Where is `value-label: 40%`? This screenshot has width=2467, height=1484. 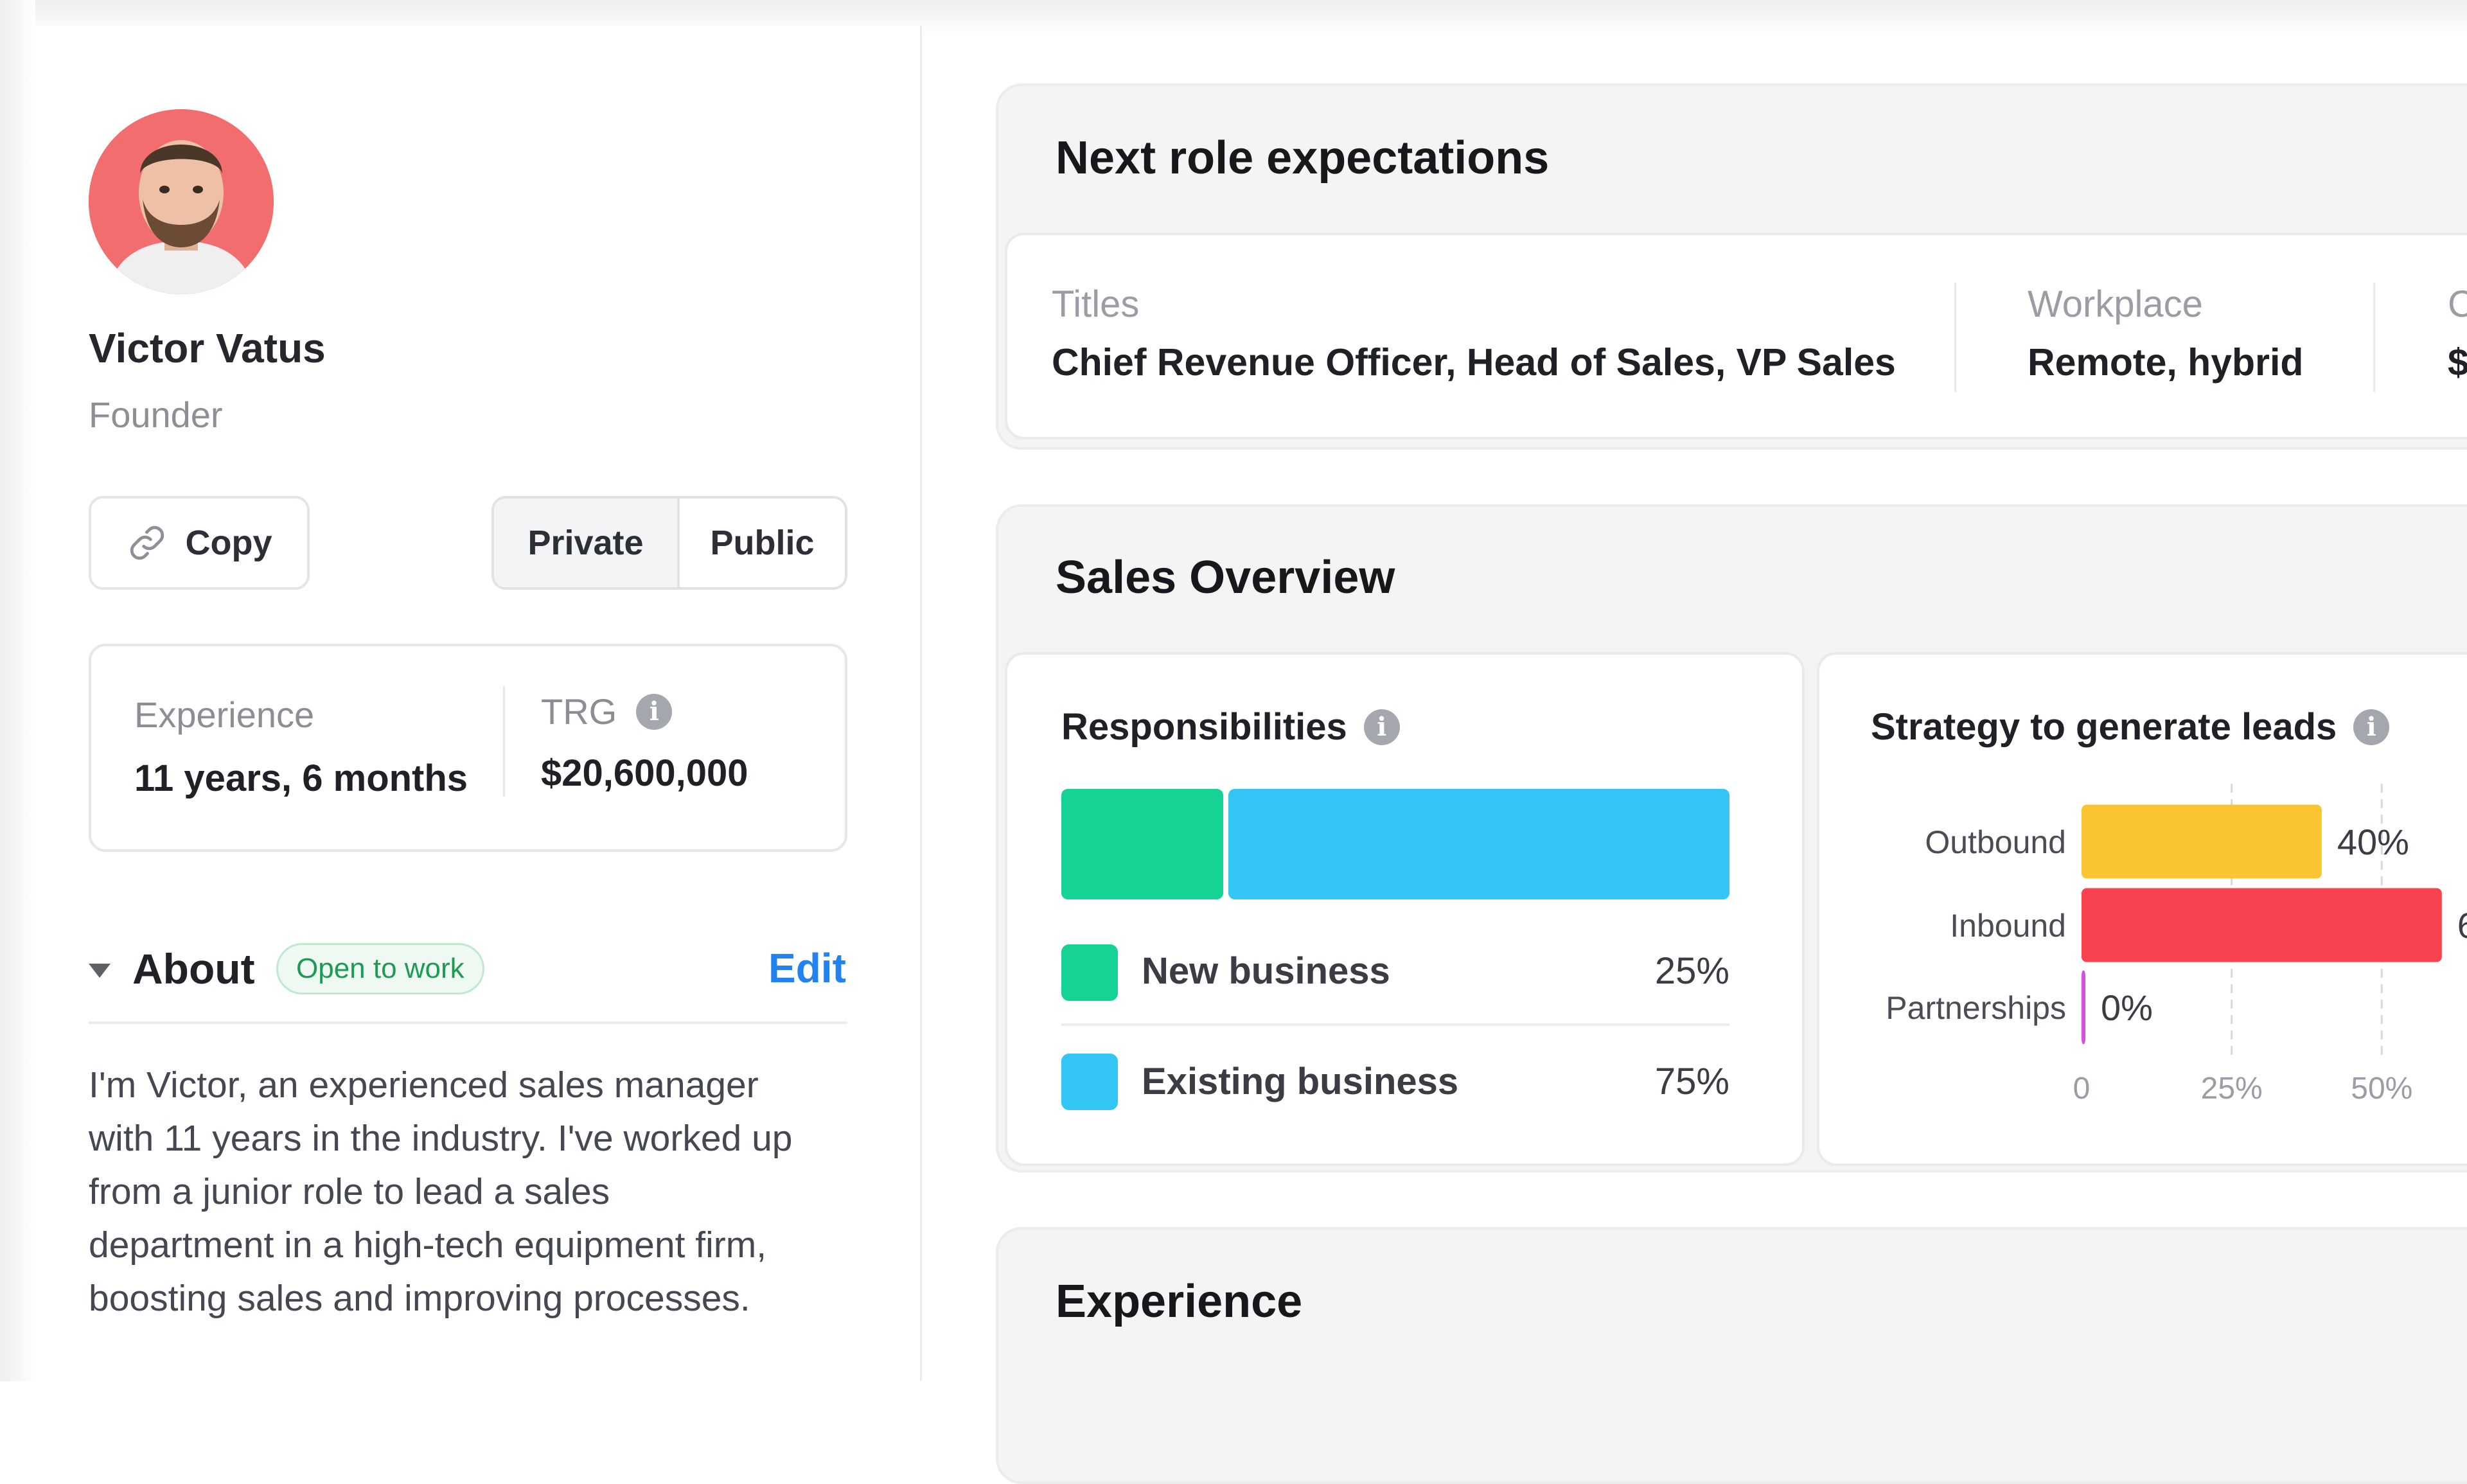
value-label: 40% is located at coordinates (2373, 842).